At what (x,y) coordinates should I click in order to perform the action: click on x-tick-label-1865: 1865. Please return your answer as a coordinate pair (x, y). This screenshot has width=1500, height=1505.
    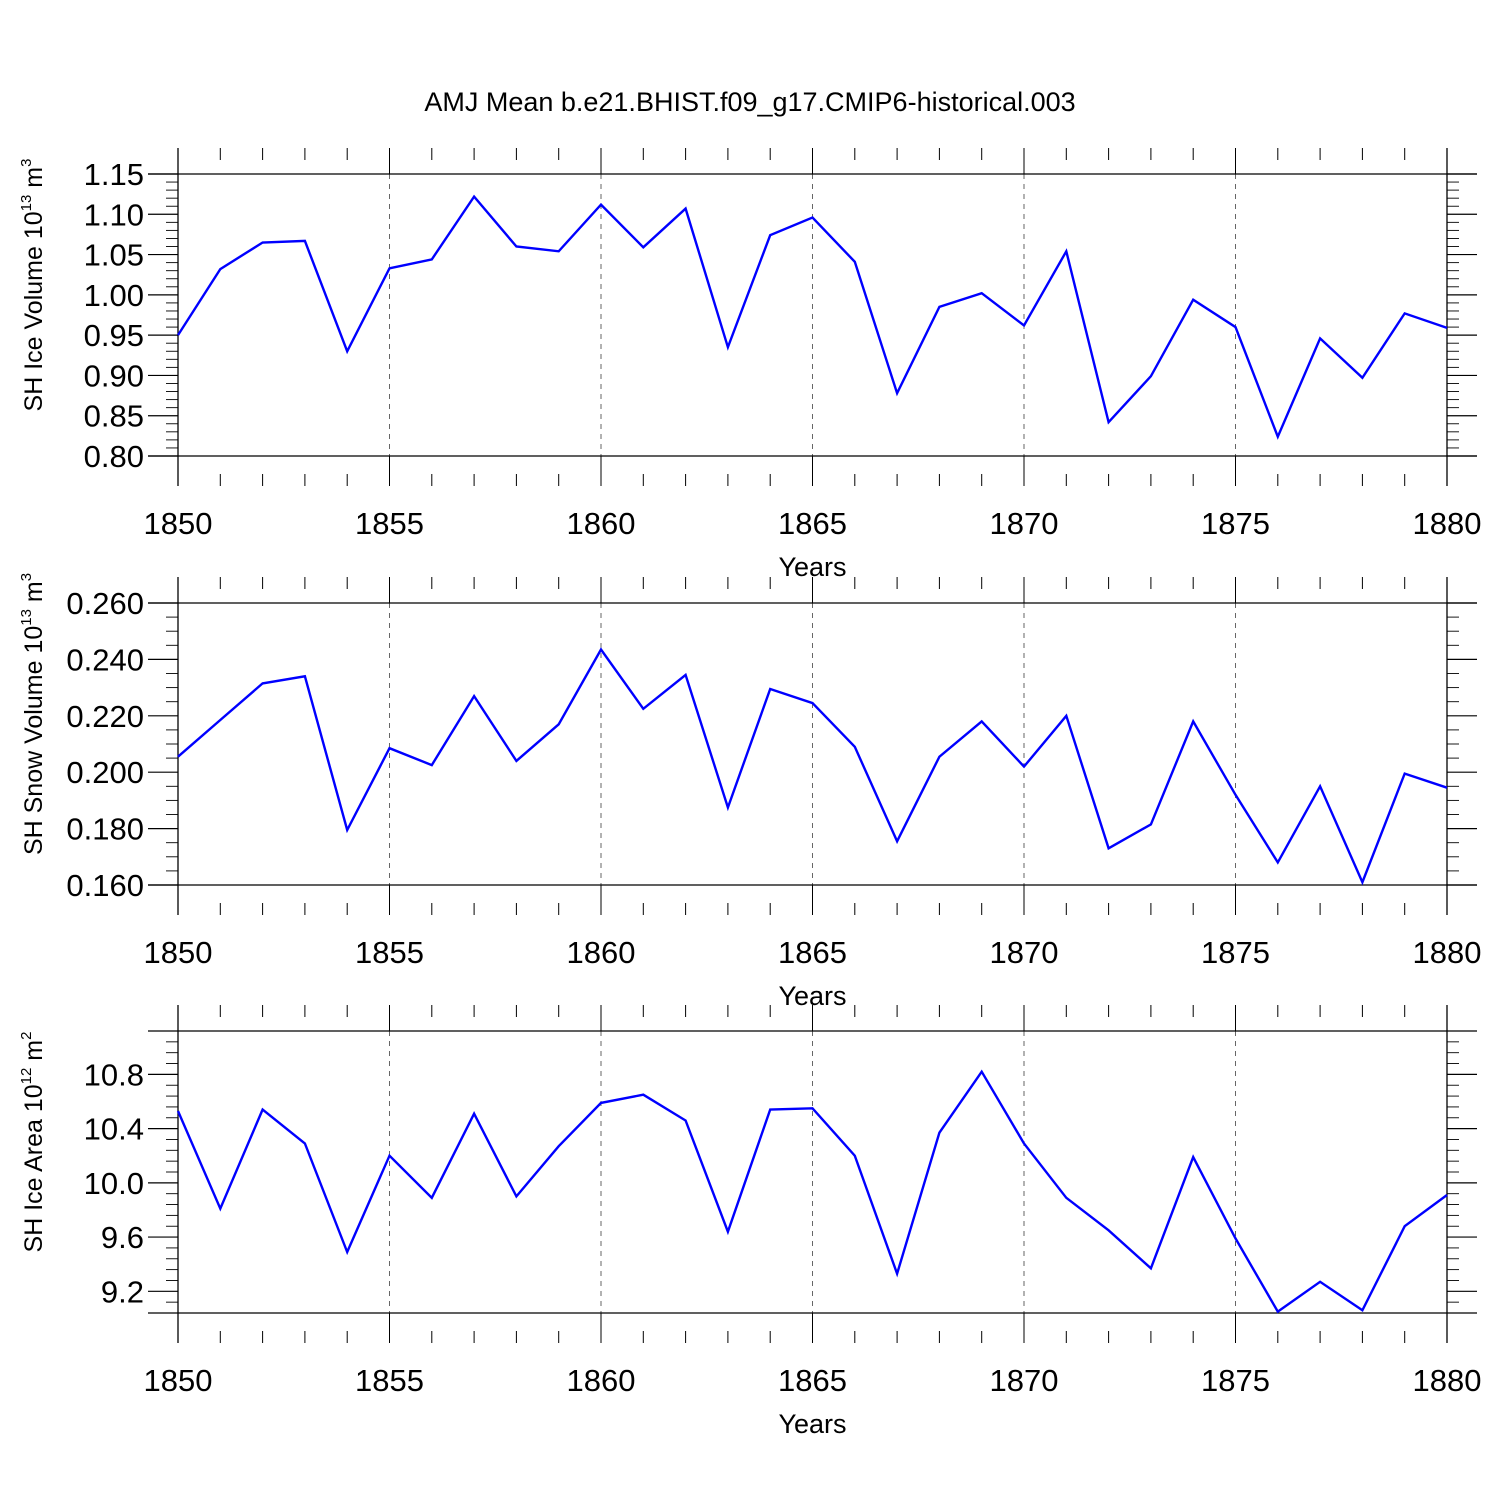
    Looking at the image, I should click on (812, 523).